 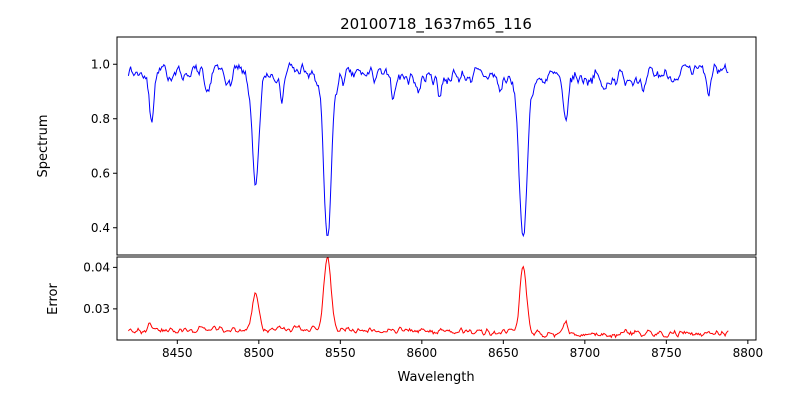 I want to click on x-tick-label: 8700, so click(x=585, y=353).